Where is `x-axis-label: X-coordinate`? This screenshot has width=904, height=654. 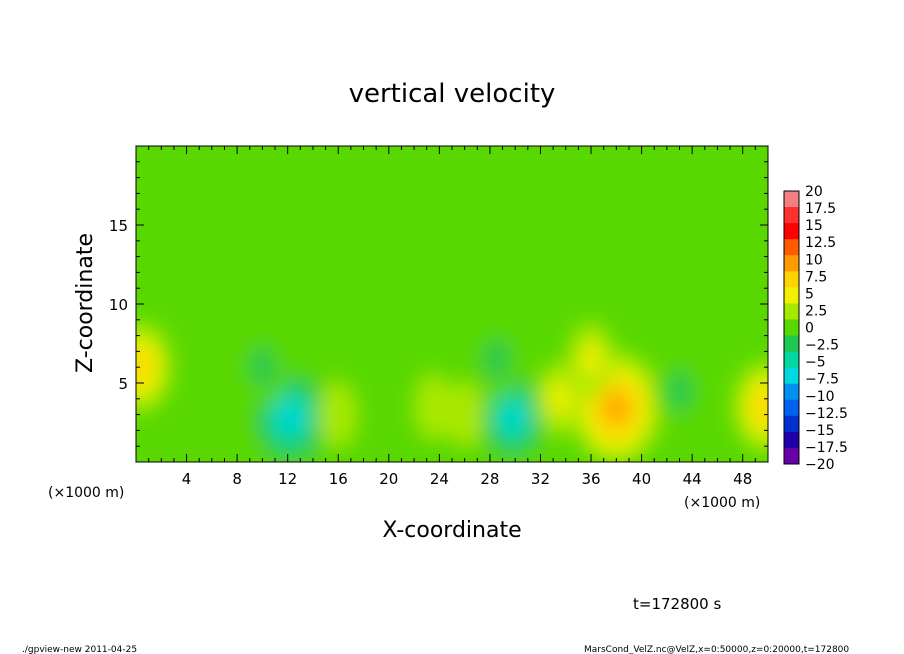 x-axis-label: X-coordinate is located at coordinates (451, 530).